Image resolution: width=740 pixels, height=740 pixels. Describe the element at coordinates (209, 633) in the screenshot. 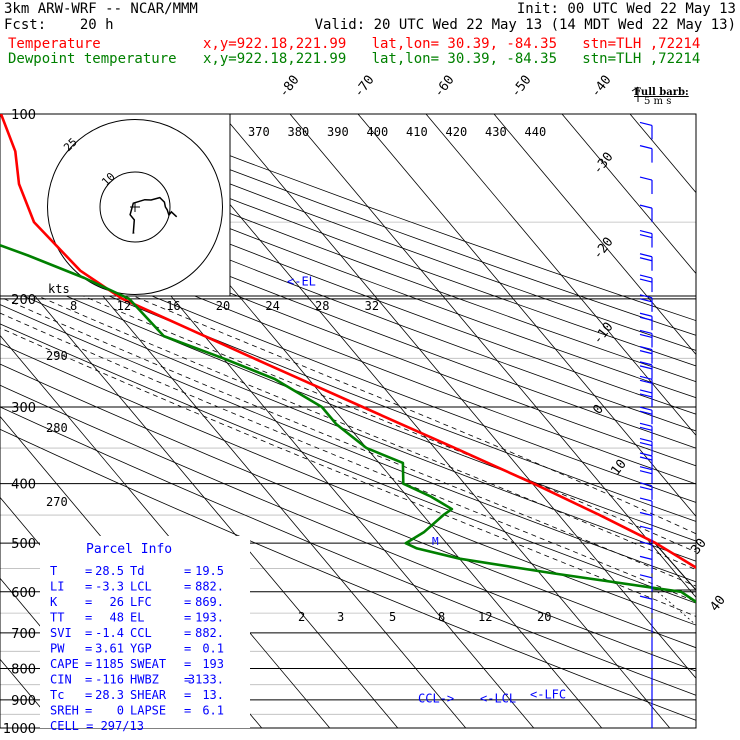

I see `parcel-value: 882.` at that location.